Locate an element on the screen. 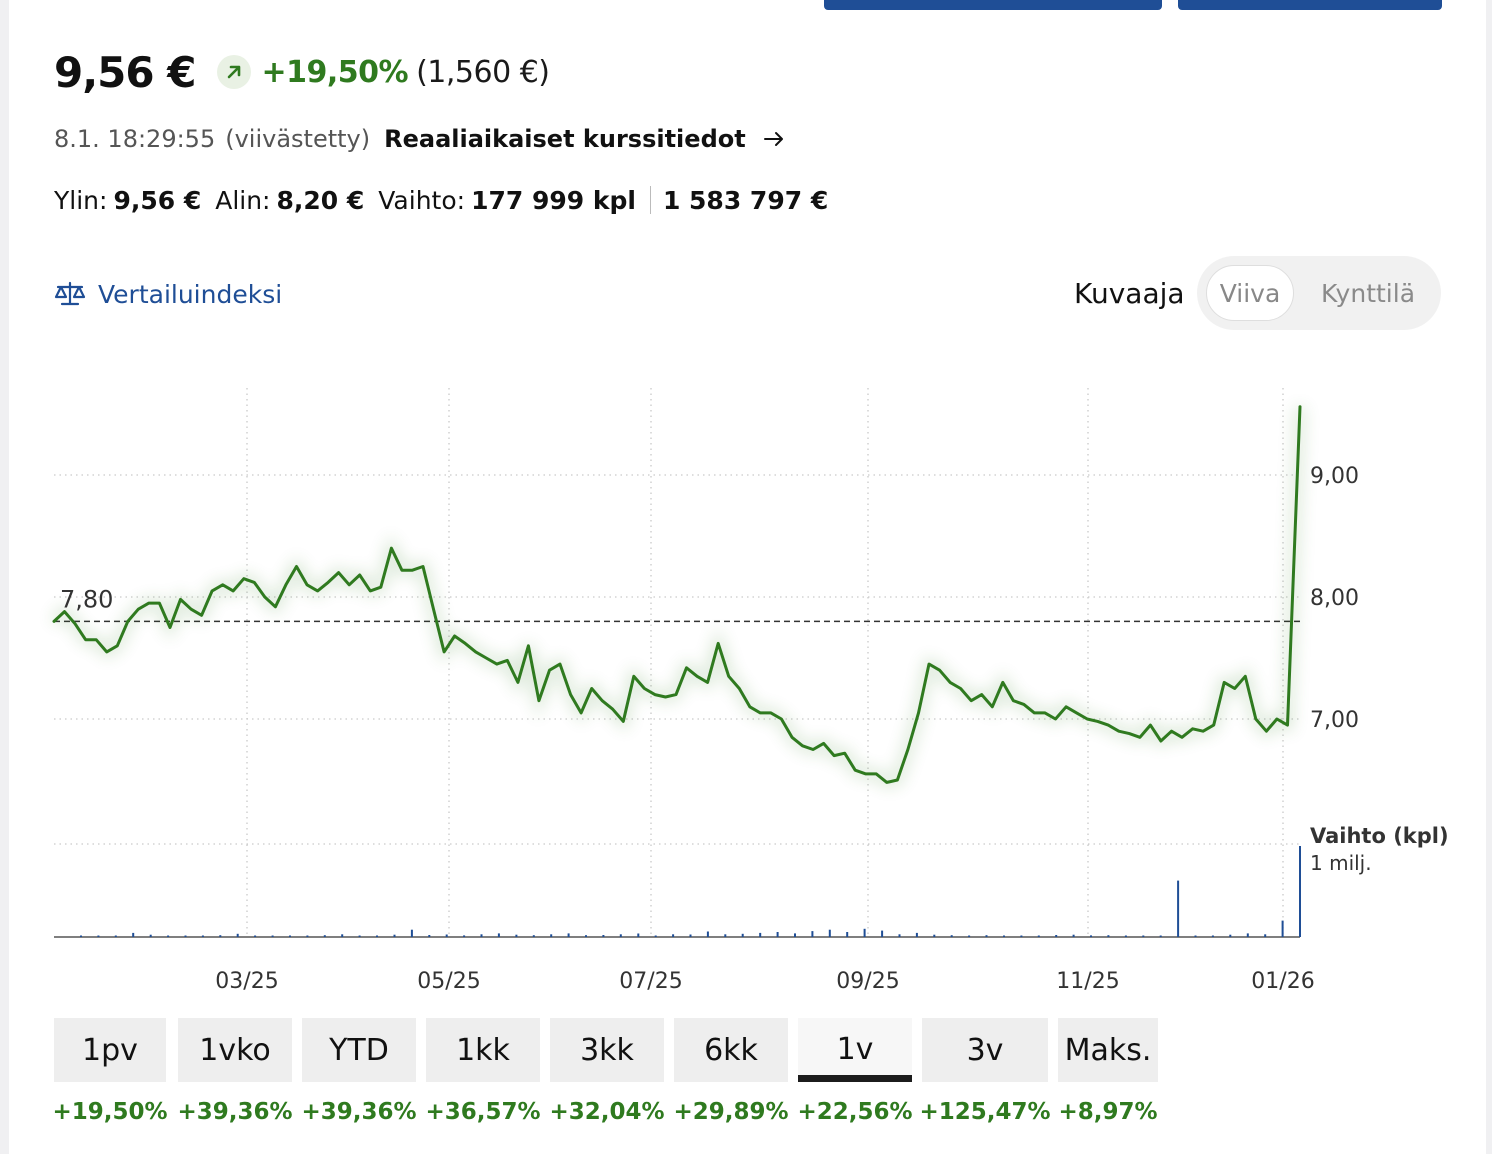  arrow-up-right-icon is located at coordinates (234, 72).